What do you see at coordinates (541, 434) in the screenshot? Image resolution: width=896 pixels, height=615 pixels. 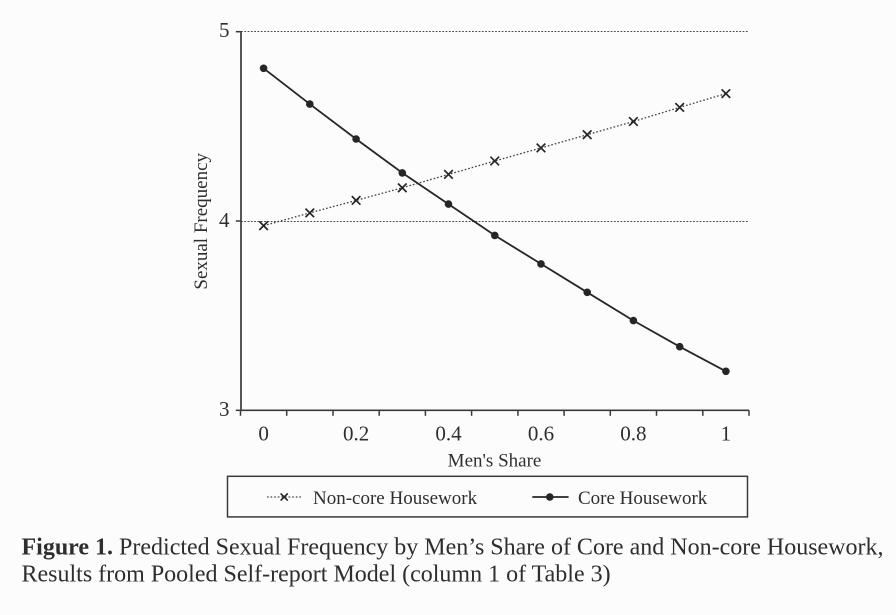 I see `svg-text: 0.6` at bounding box center [541, 434].